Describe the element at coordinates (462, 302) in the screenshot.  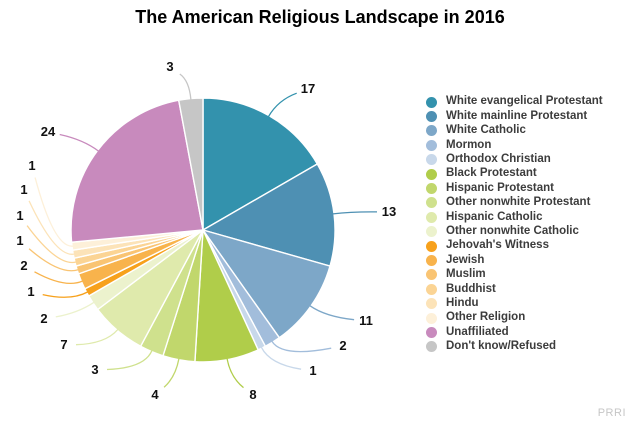
I see `legend-label: Hindu` at that location.